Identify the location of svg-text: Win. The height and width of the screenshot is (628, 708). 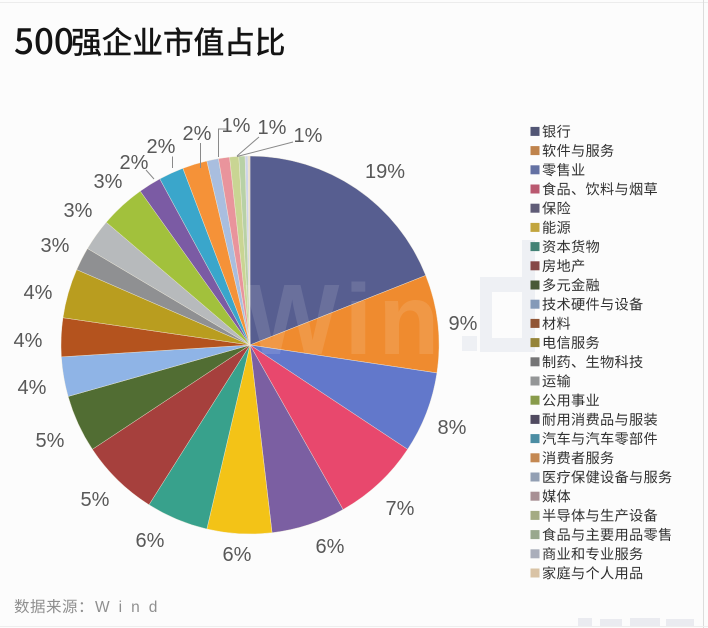
(345, 320).